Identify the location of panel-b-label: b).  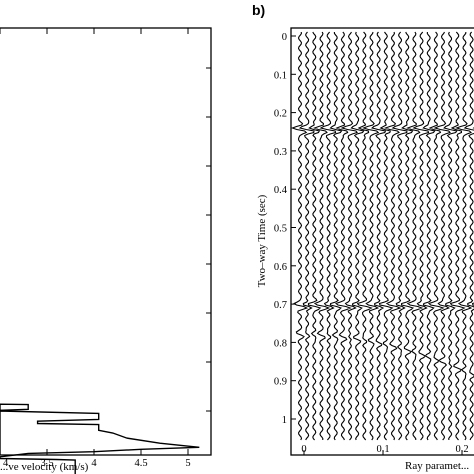
(258, 10).